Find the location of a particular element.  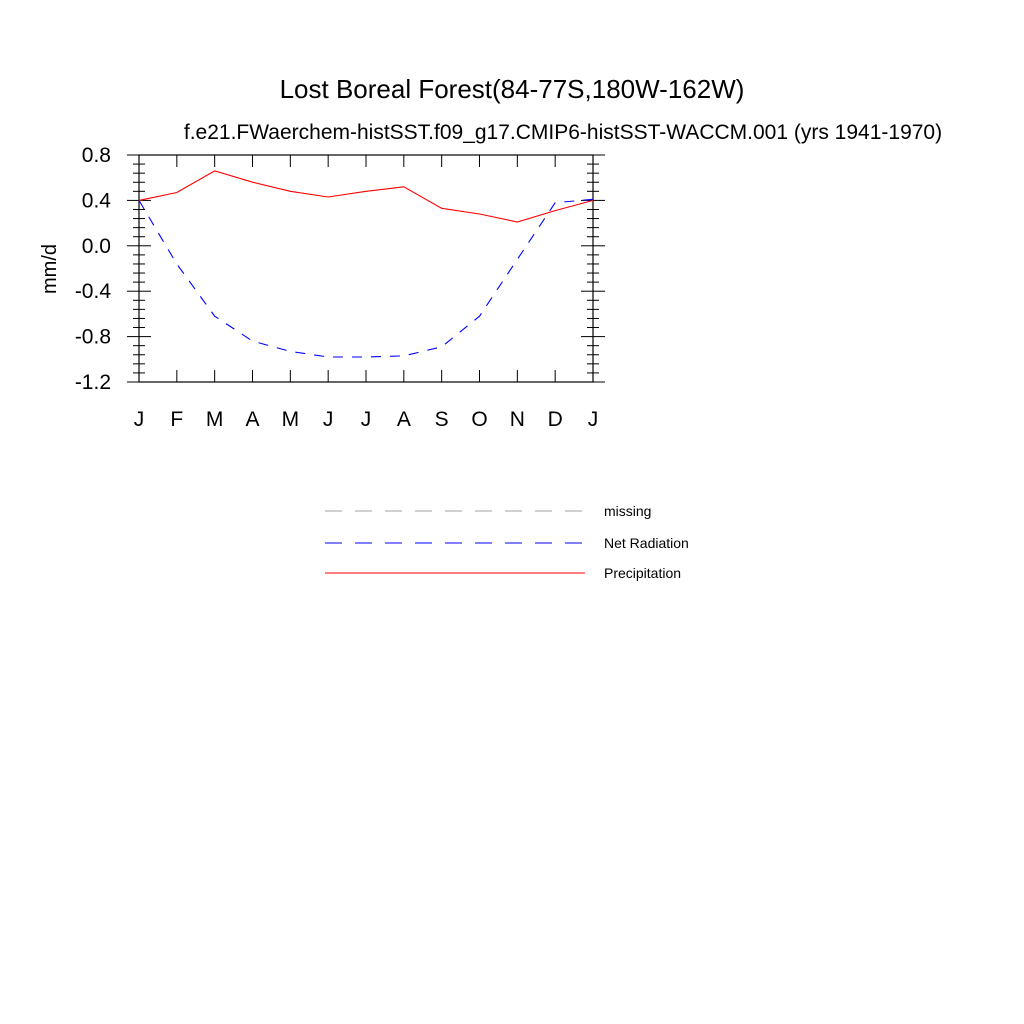

y-tick-label: -0.4 is located at coordinates (93, 291).